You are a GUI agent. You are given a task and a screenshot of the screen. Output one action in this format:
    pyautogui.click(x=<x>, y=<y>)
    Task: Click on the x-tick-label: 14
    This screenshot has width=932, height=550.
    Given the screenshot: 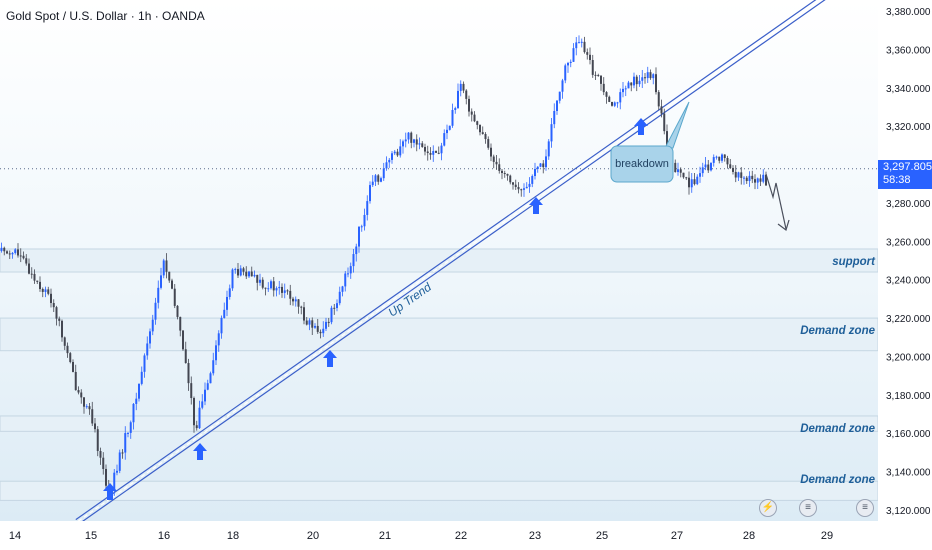 What is the action you would take?
    pyautogui.click(x=15, y=536)
    